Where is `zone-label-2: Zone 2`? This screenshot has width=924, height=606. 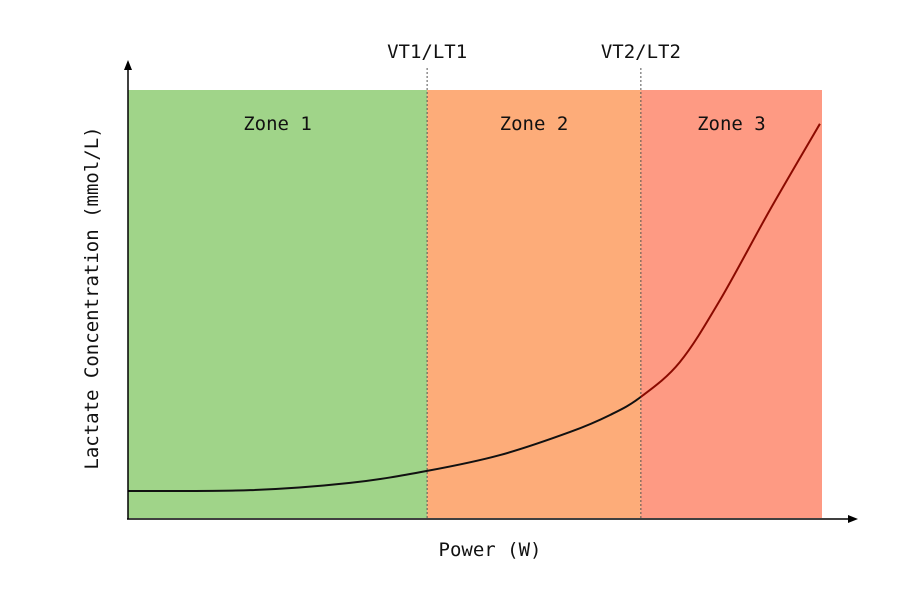
zone-label-2: Zone 2 is located at coordinates (534, 124).